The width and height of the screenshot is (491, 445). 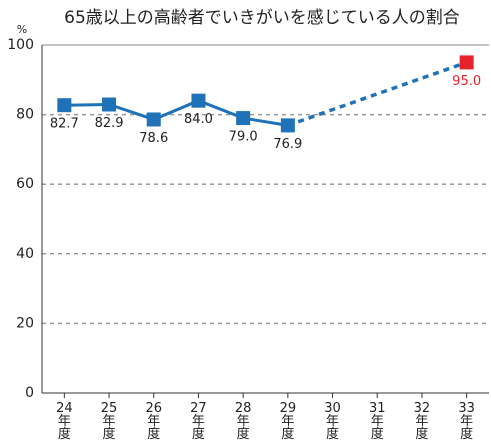 What do you see at coordinates (377, 421) in the screenshot?
I see `x-tick-label: 31年度` at bounding box center [377, 421].